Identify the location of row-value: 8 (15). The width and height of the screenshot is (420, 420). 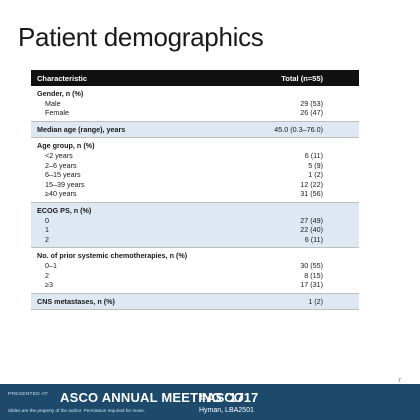
(313, 275).